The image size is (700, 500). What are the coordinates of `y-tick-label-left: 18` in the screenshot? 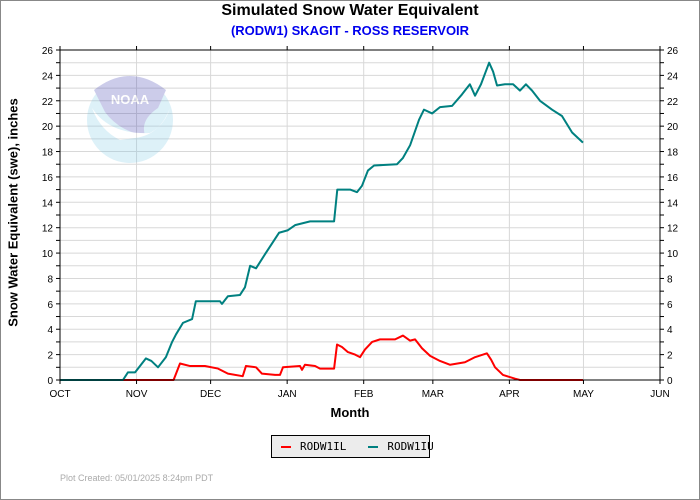 It's located at (48, 153).